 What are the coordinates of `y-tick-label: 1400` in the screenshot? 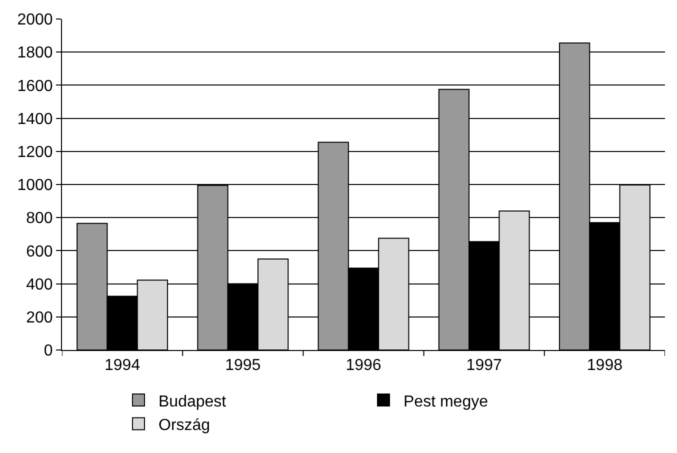 It's located at (35, 119).